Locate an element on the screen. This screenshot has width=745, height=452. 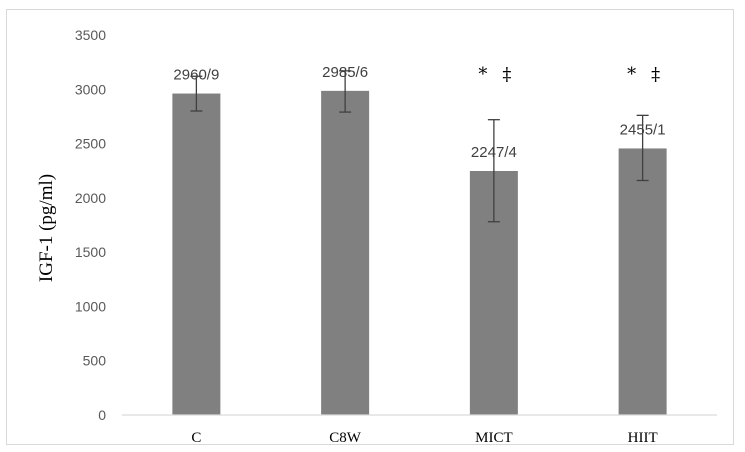
significance-marks-group: * ‡ * ‡ is located at coordinates (569, 74).